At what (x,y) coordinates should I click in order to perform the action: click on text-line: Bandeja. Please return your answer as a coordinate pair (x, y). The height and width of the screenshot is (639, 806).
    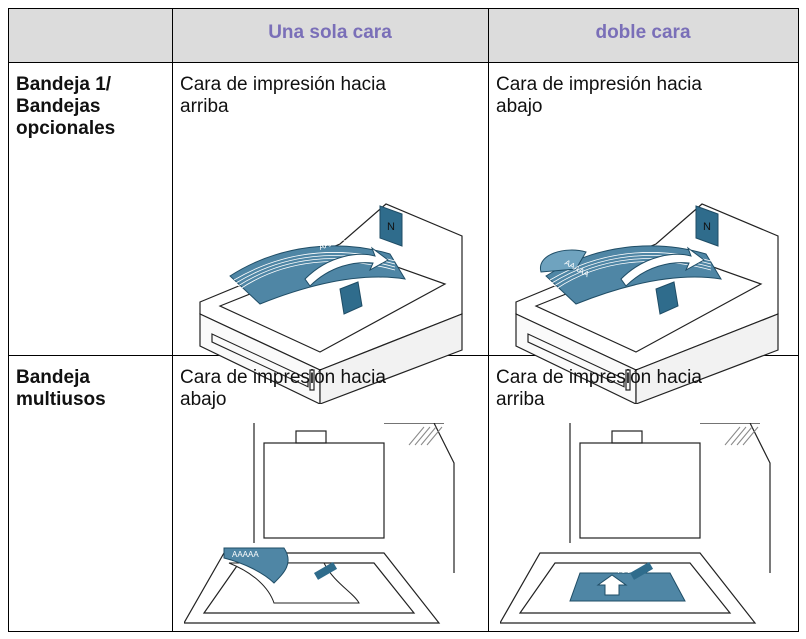
    Looking at the image, I should click on (53, 377).